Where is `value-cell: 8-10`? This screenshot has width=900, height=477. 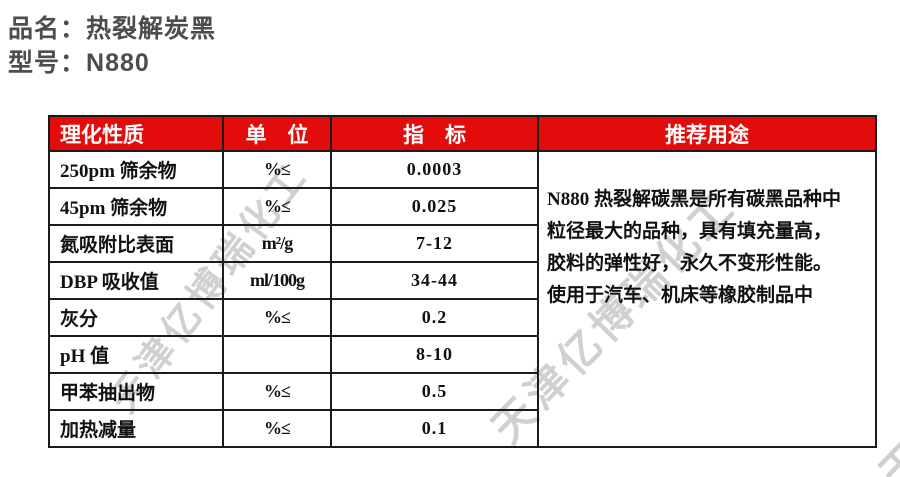 value-cell: 8-10 is located at coordinates (434, 354).